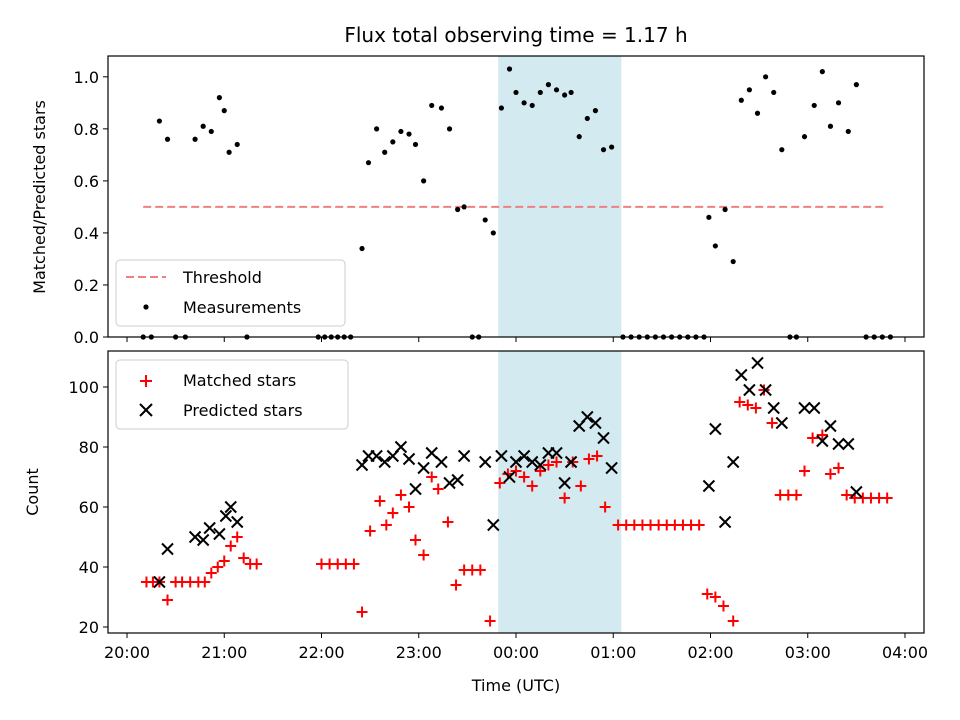 The image size is (960, 720). I want to click on top-legend-box, so click(230, 293).